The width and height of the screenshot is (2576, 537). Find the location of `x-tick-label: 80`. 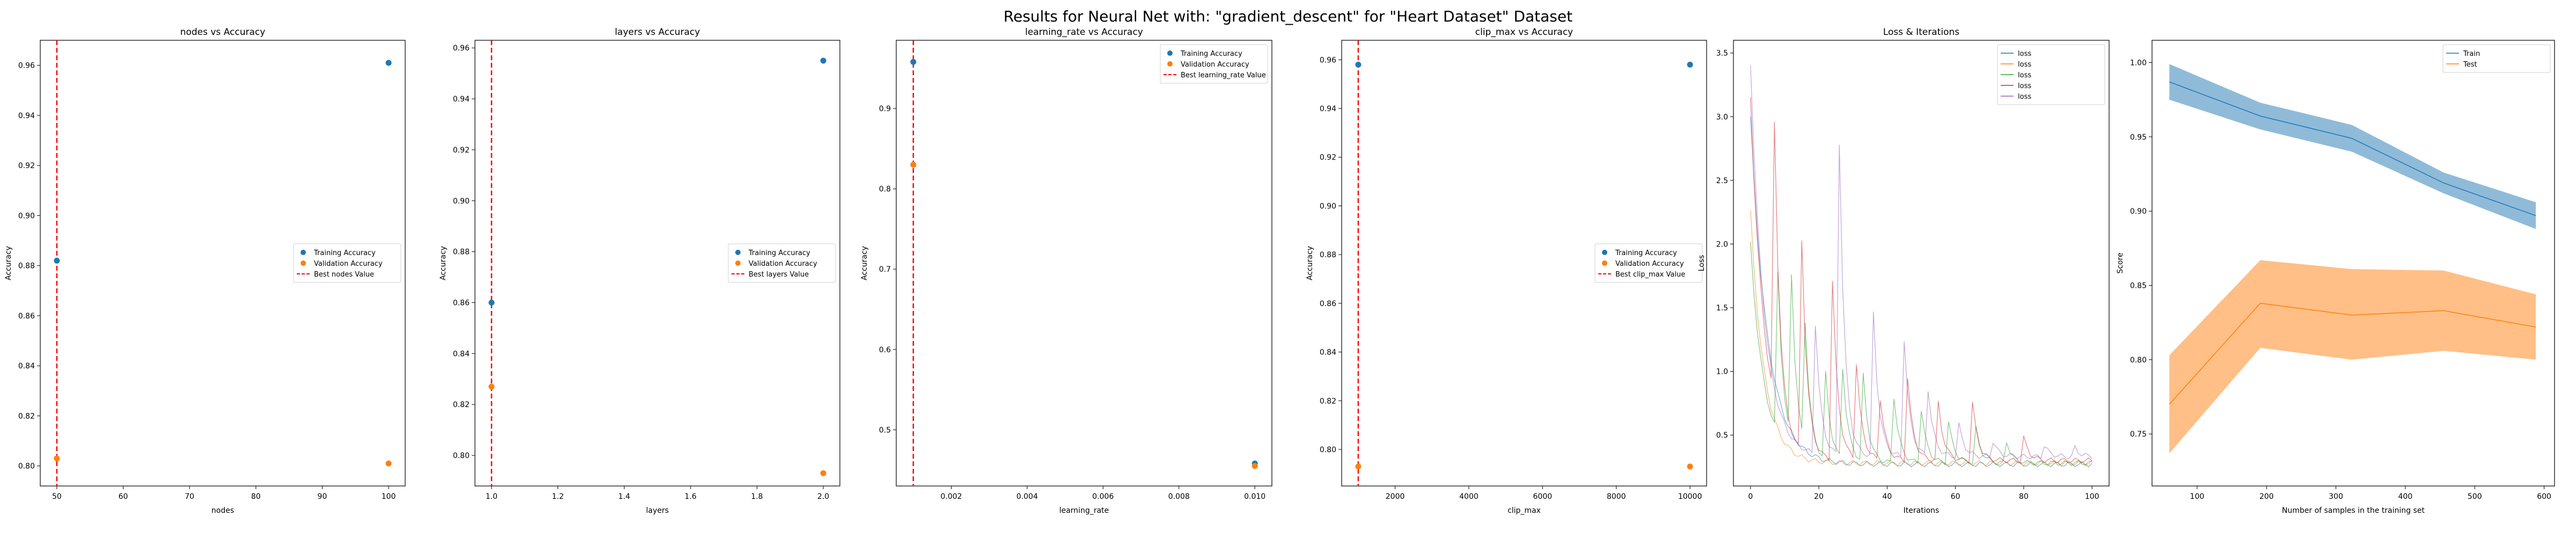

x-tick-label: 80 is located at coordinates (256, 496).